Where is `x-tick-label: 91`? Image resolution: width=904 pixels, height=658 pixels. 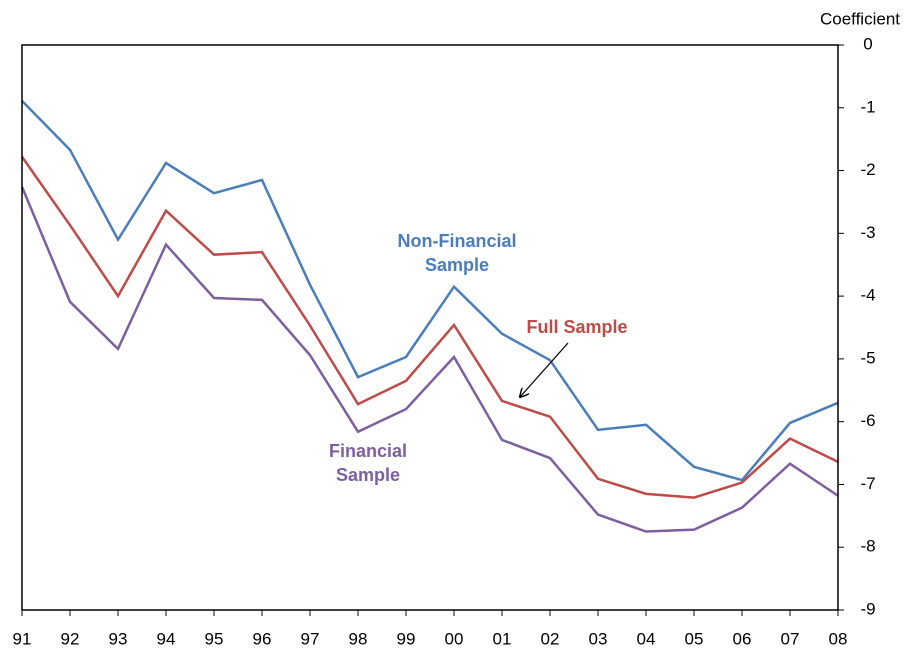
x-tick-label: 91 is located at coordinates (22, 638).